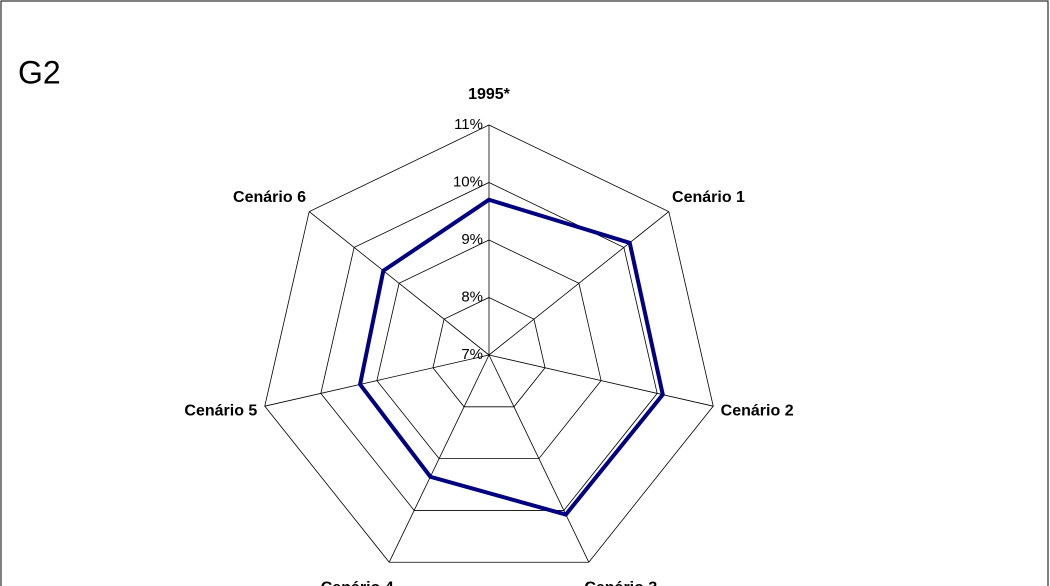 The width and height of the screenshot is (1050, 586). Describe the element at coordinates (489, 94) in the screenshot. I see `category-label: 1995*` at that location.